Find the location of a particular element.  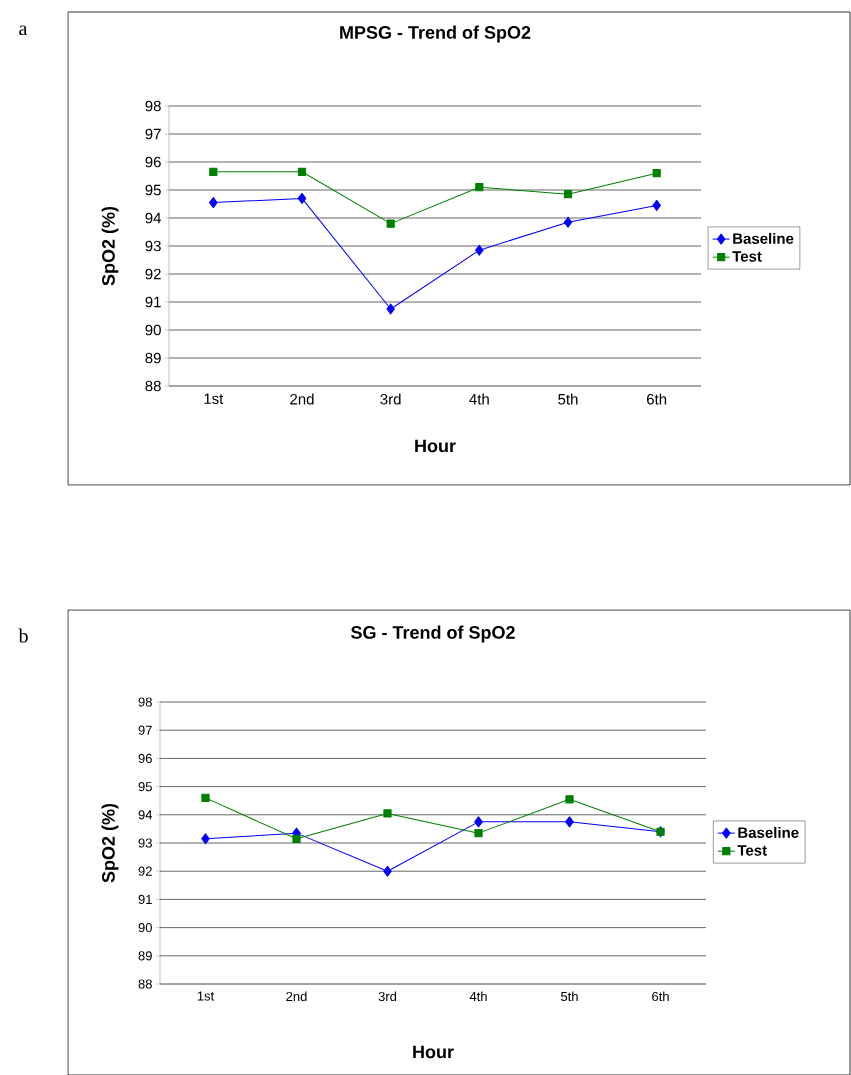

text: a is located at coordinates (23, 30).